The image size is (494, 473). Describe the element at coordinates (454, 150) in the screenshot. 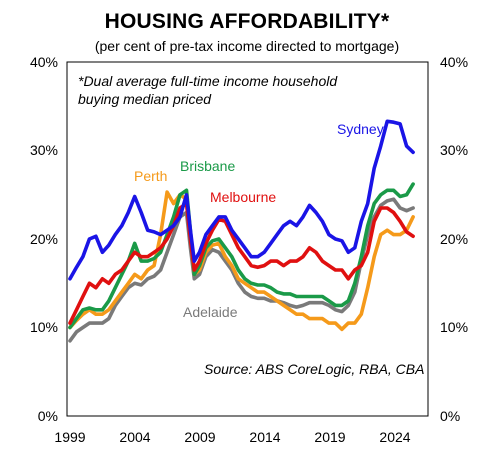

I see `right-tick-label-30: 30%` at that location.